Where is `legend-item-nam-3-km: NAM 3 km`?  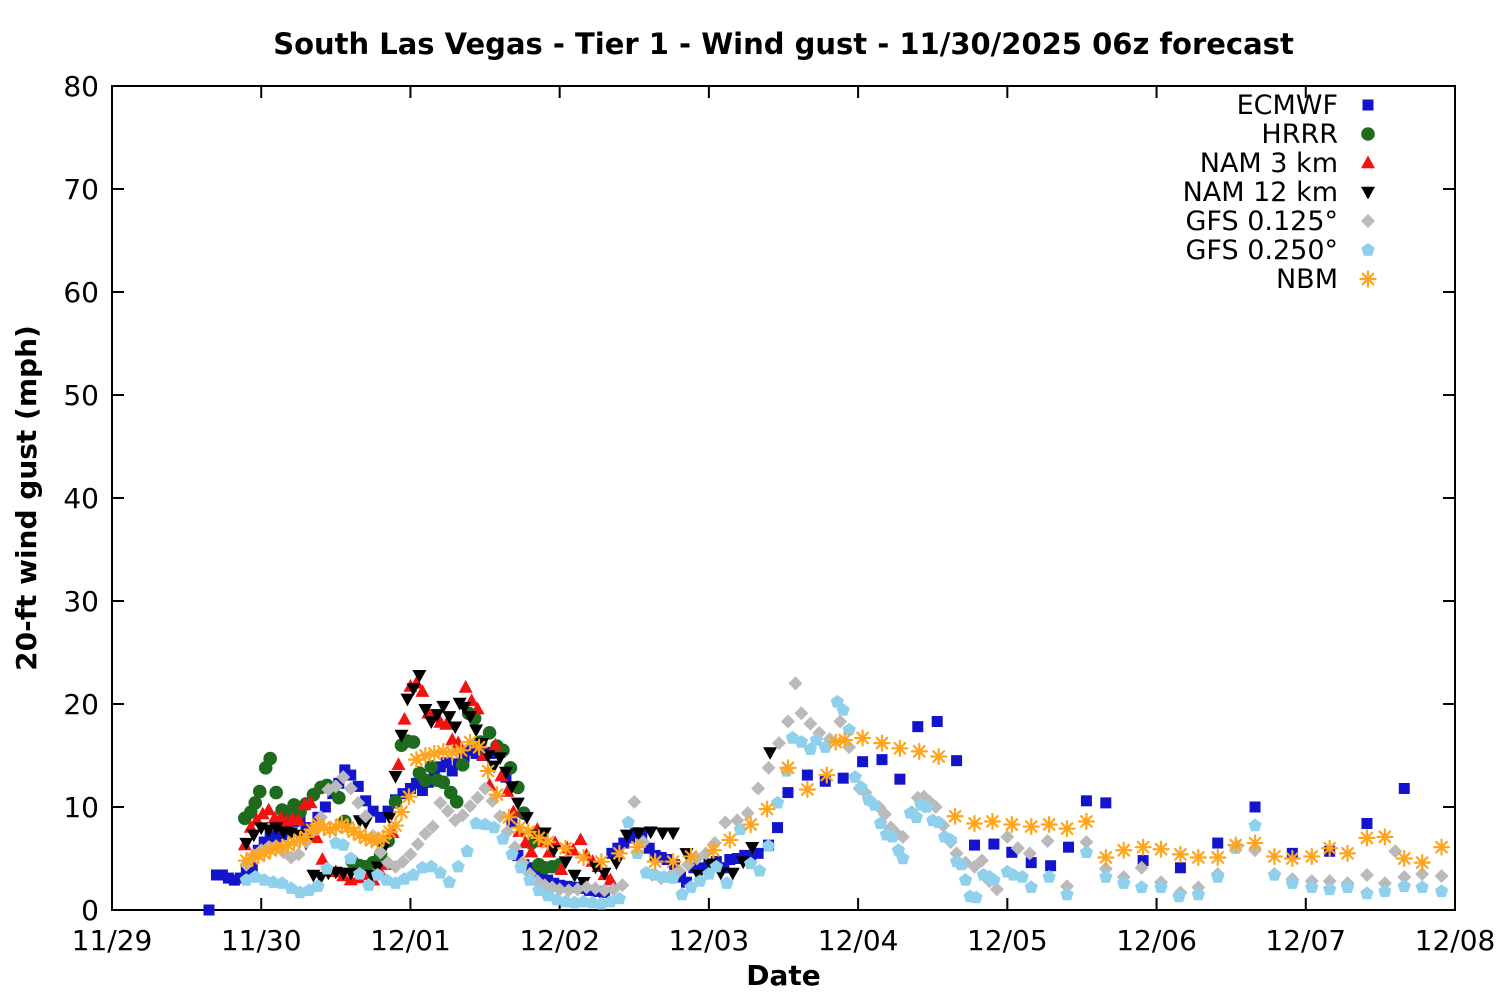 legend-item-nam-3-km: NAM 3 km is located at coordinates (1287, 163).